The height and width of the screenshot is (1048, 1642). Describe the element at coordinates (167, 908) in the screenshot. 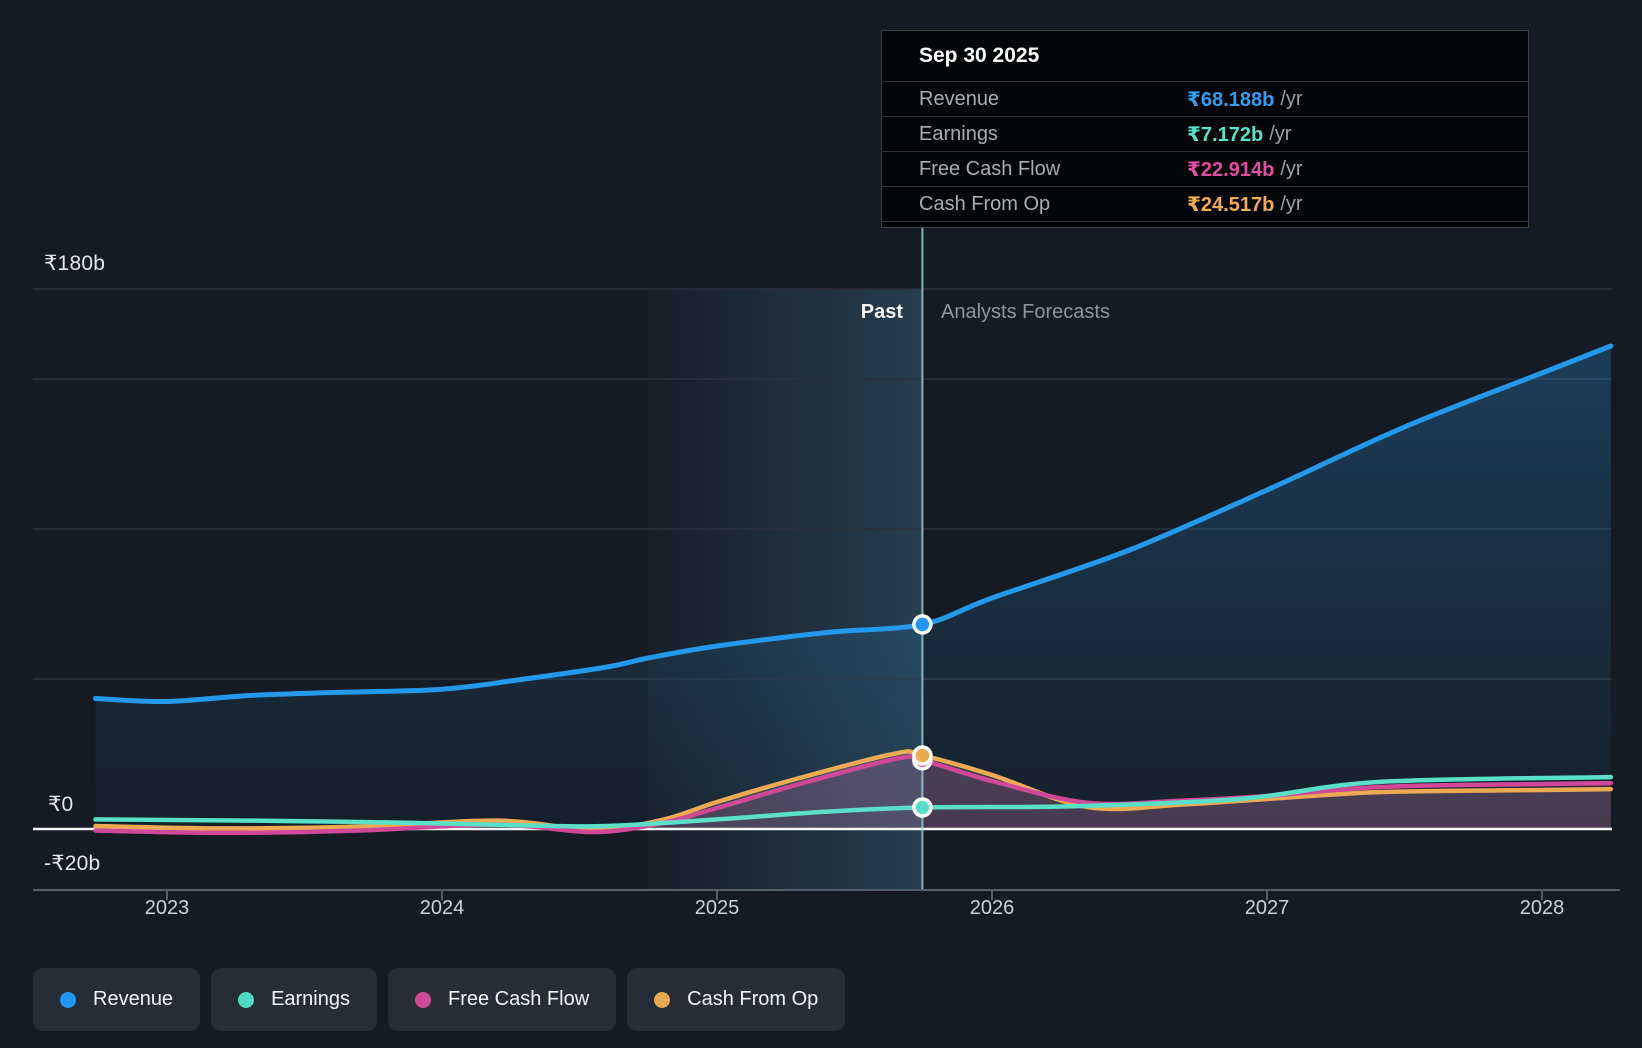

I see `x-axis-label-2023: 2023` at that location.